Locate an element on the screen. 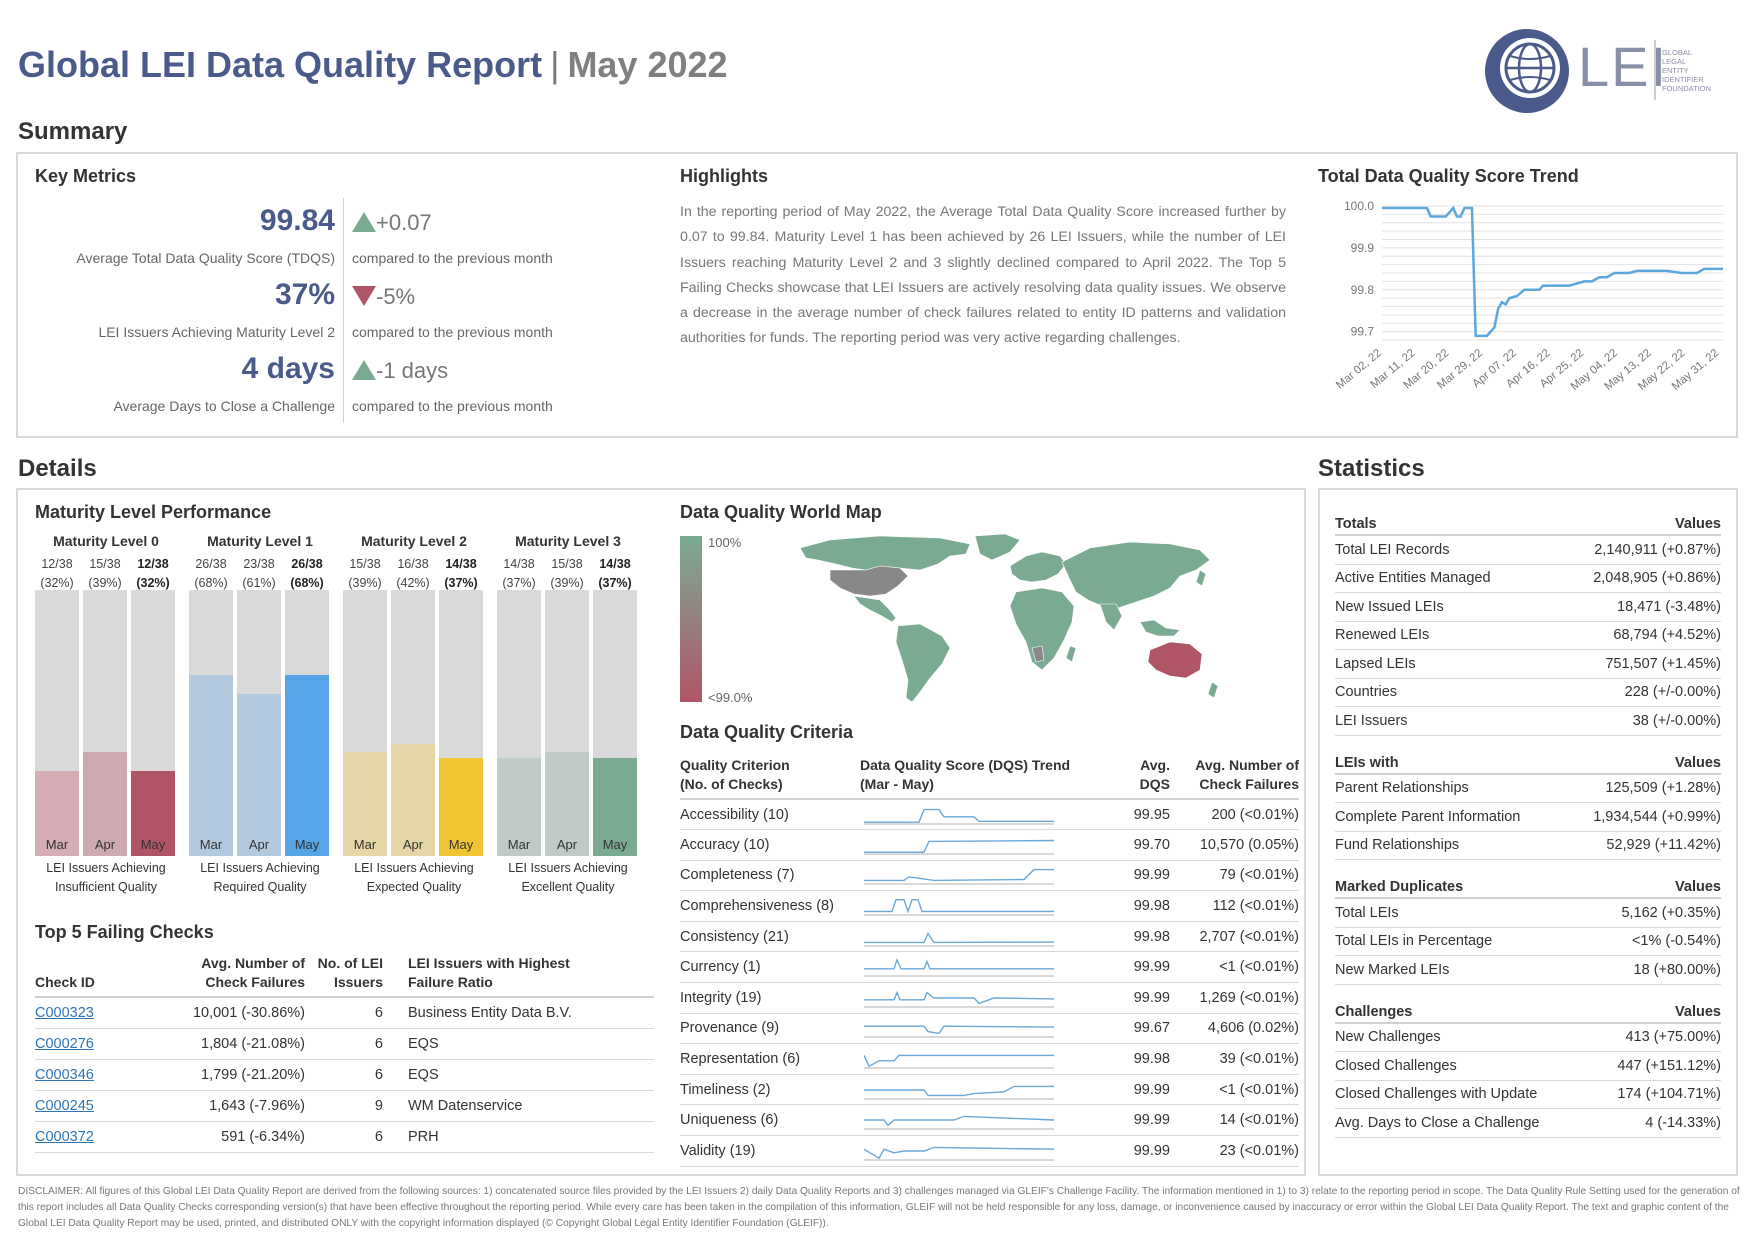 This screenshot has height=1240, width=1753. criterion-name: Consistency (21) is located at coordinates (770, 937).